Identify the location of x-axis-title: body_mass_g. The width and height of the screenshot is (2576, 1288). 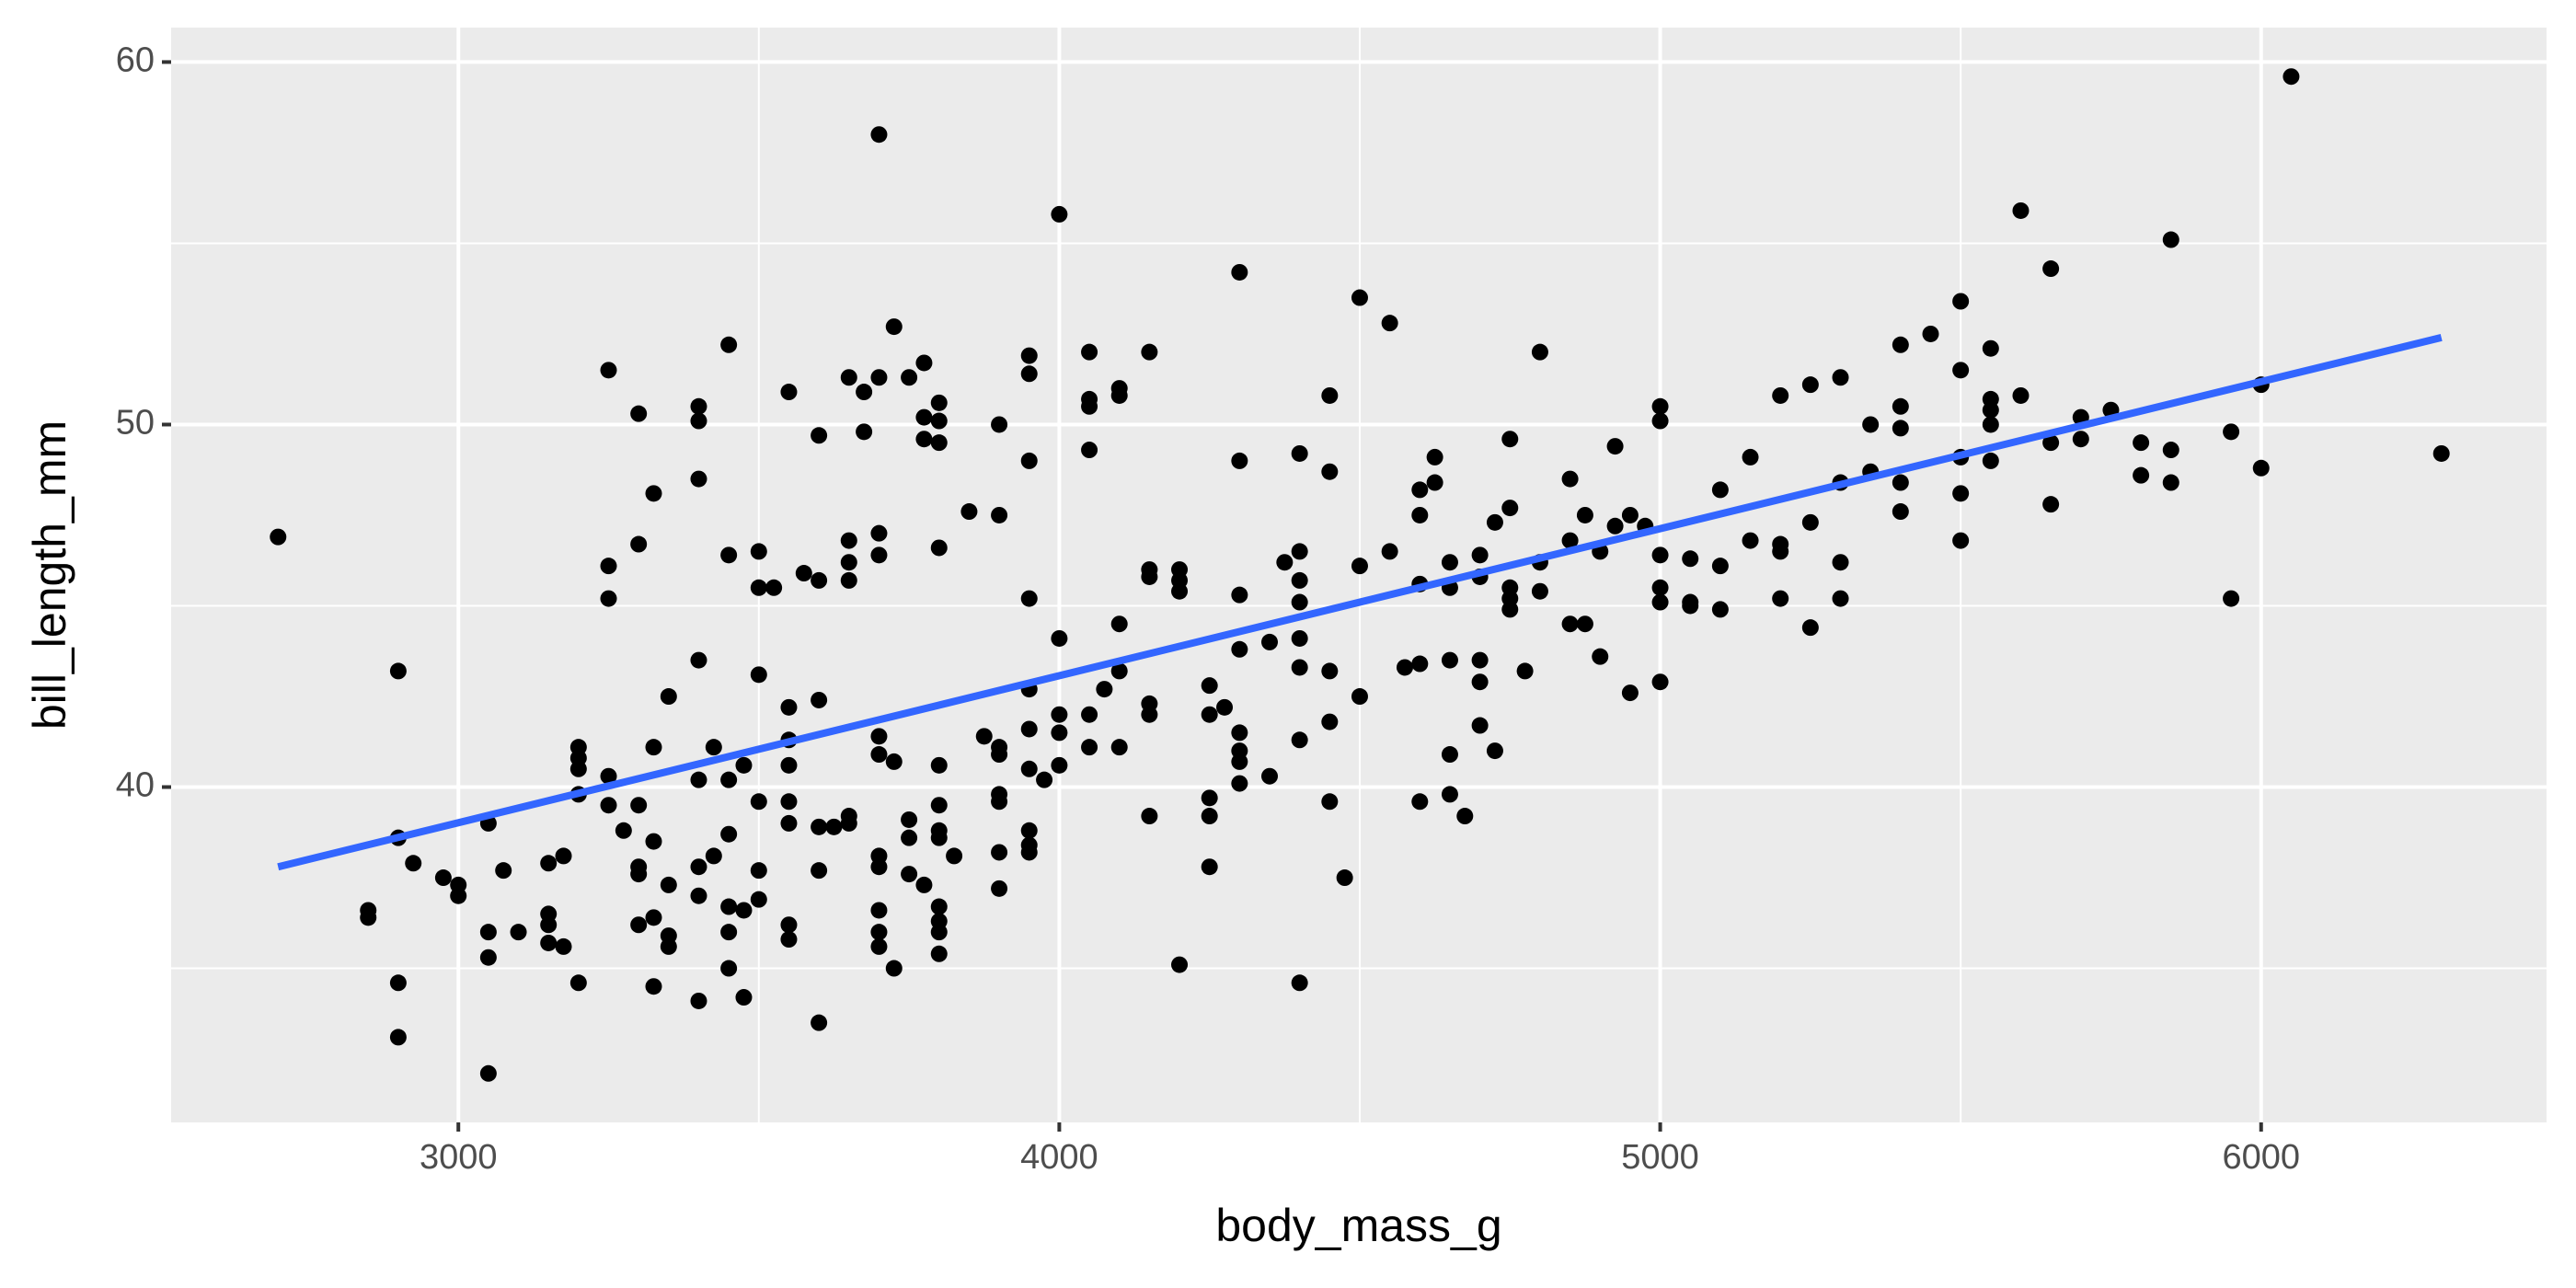
(1358, 1225).